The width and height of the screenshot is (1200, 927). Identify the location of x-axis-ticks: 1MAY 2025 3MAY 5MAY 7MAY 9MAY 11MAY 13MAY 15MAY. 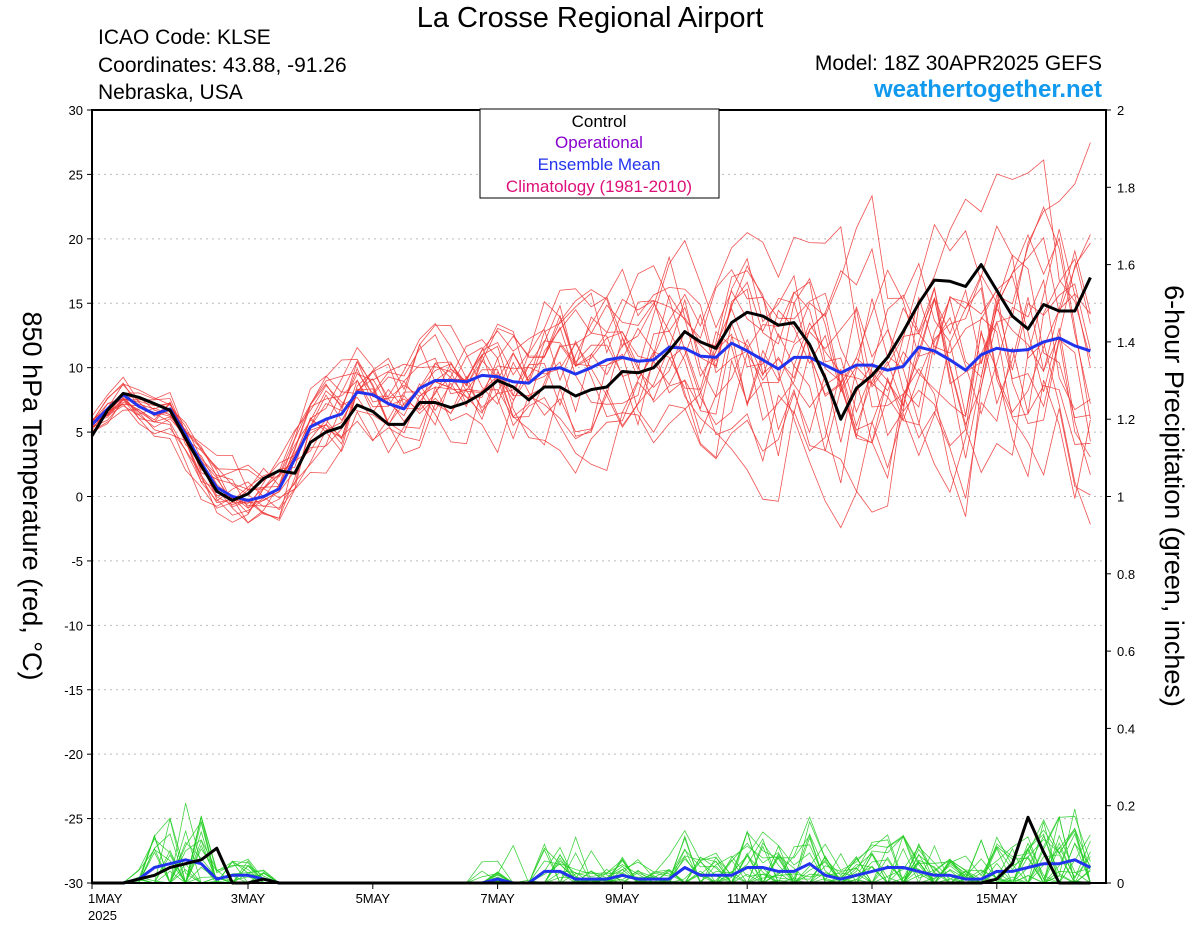
(553, 903).